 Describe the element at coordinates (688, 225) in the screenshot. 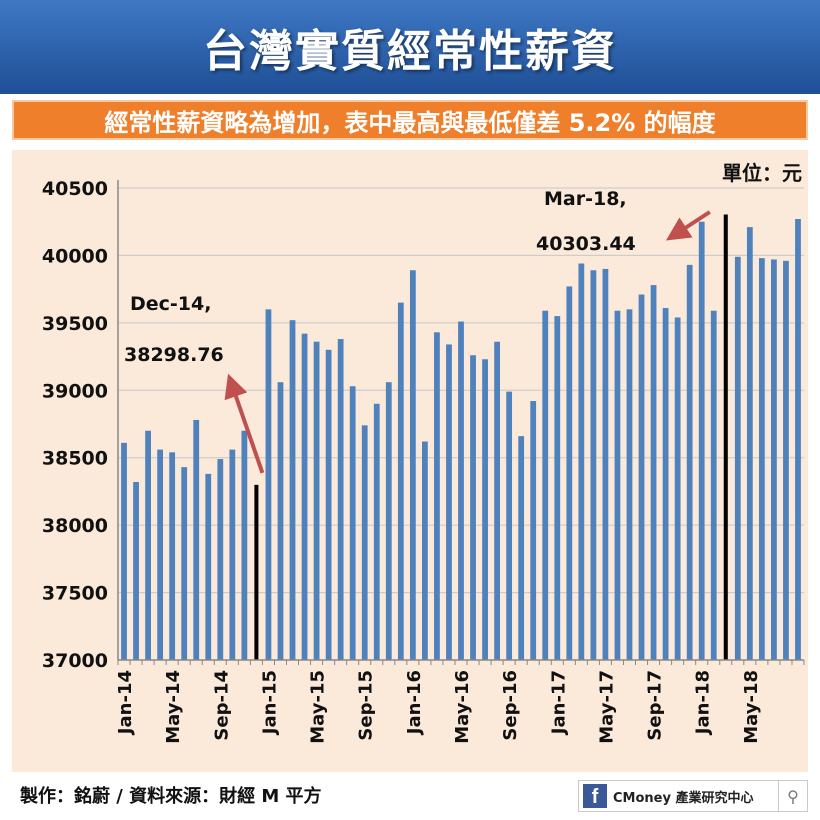

I see `annotation-max-arrow` at that location.